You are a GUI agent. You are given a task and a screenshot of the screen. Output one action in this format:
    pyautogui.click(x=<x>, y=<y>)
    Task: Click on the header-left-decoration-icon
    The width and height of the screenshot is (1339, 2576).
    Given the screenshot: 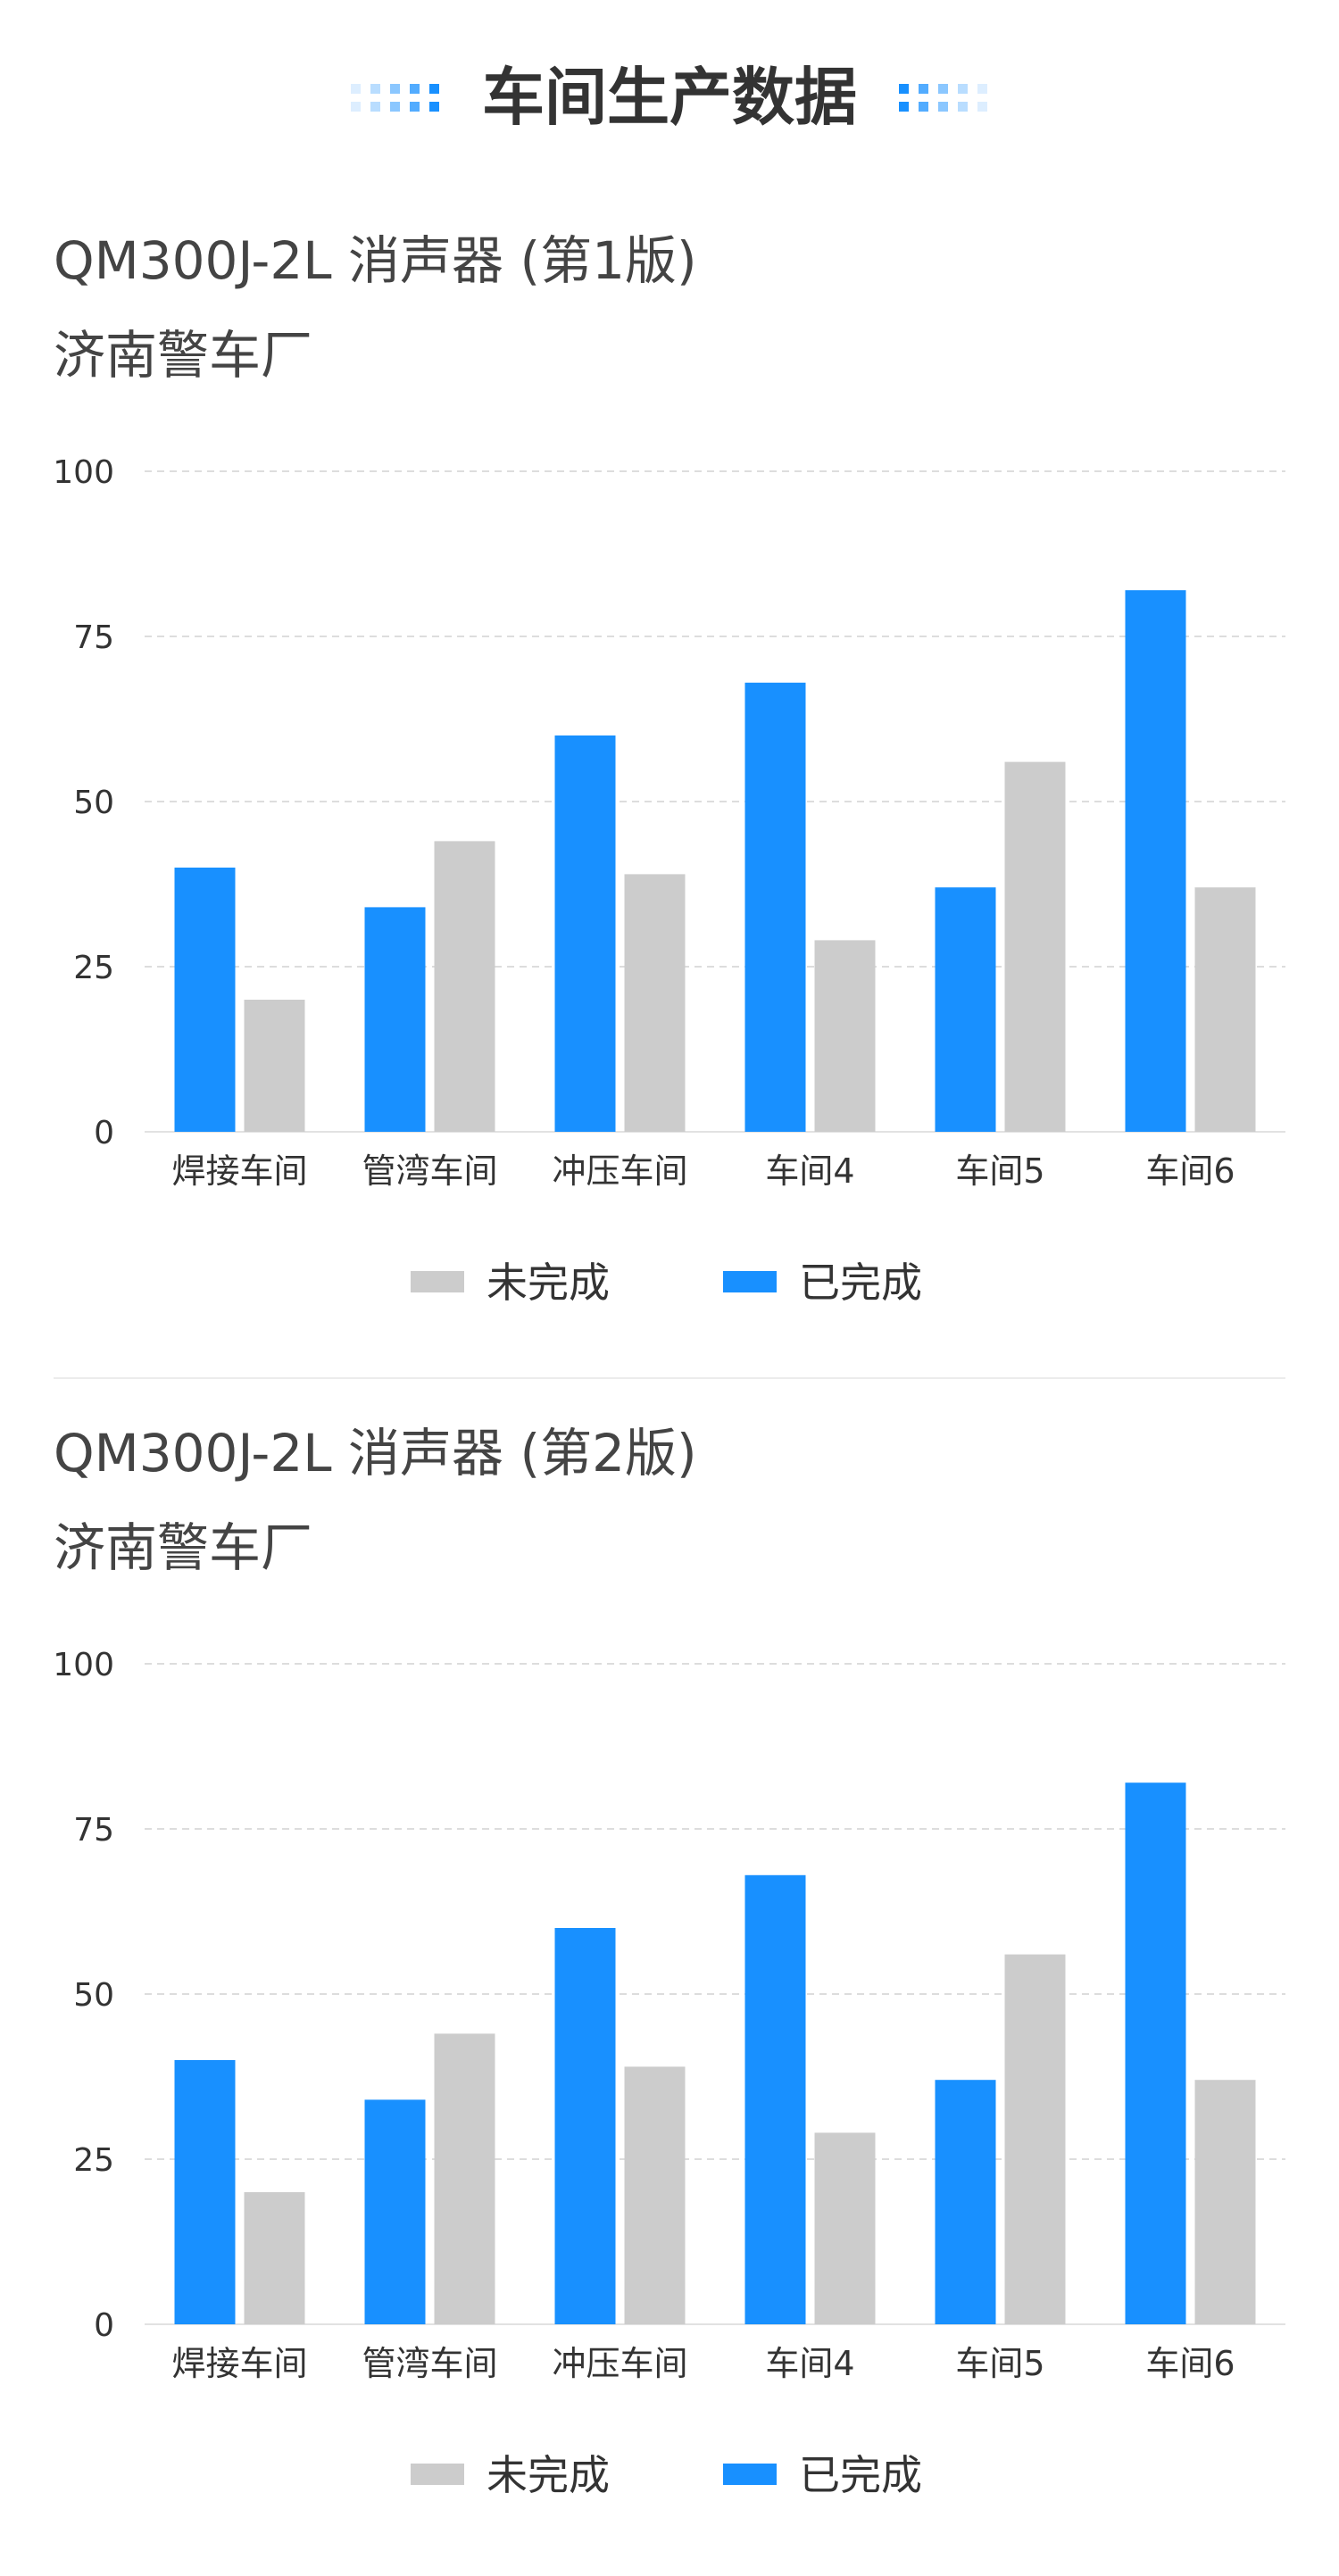 What is the action you would take?
    pyautogui.click(x=395, y=98)
    